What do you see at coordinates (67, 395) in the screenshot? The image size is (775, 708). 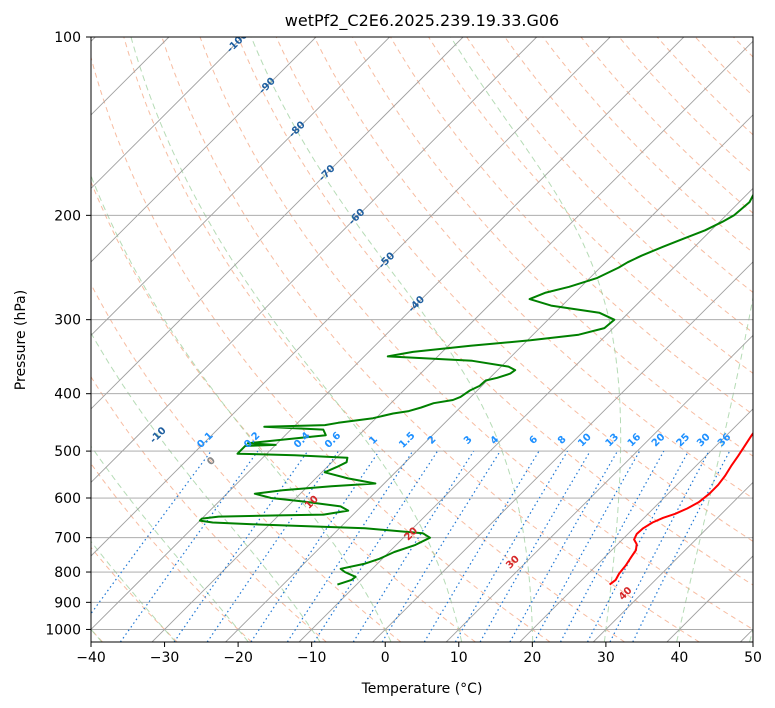 I see `y-tick-label: 400` at bounding box center [67, 395].